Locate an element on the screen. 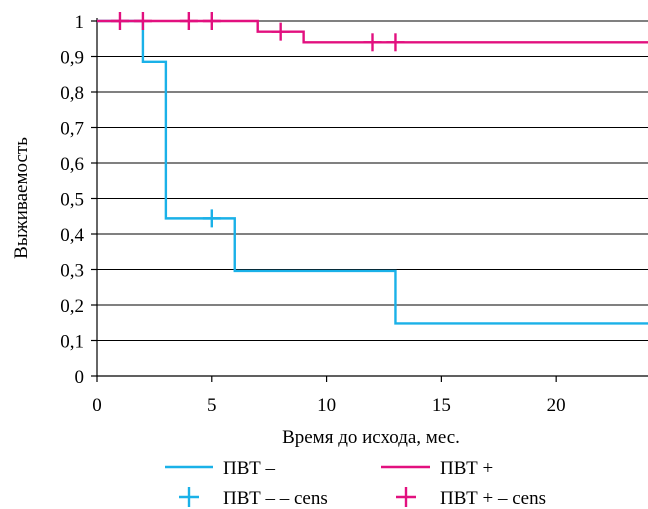 The width and height of the screenshot is (648, 509). x-axis-title: Время до исхода, мес. is located at coordinates (371, 437).